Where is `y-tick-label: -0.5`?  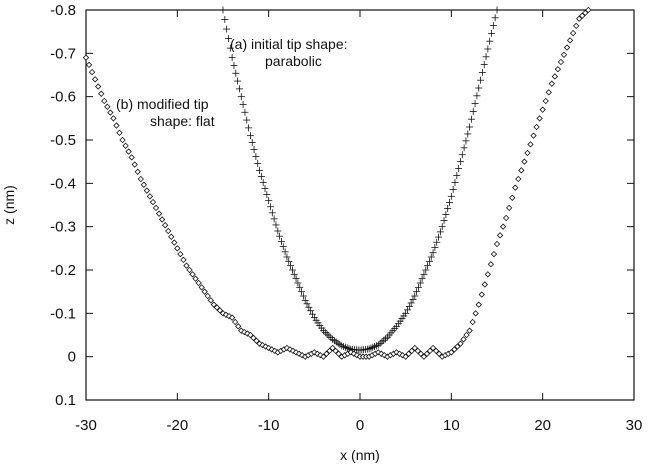 y-tick-label: -0.5 is located at coordinates (63, 140).